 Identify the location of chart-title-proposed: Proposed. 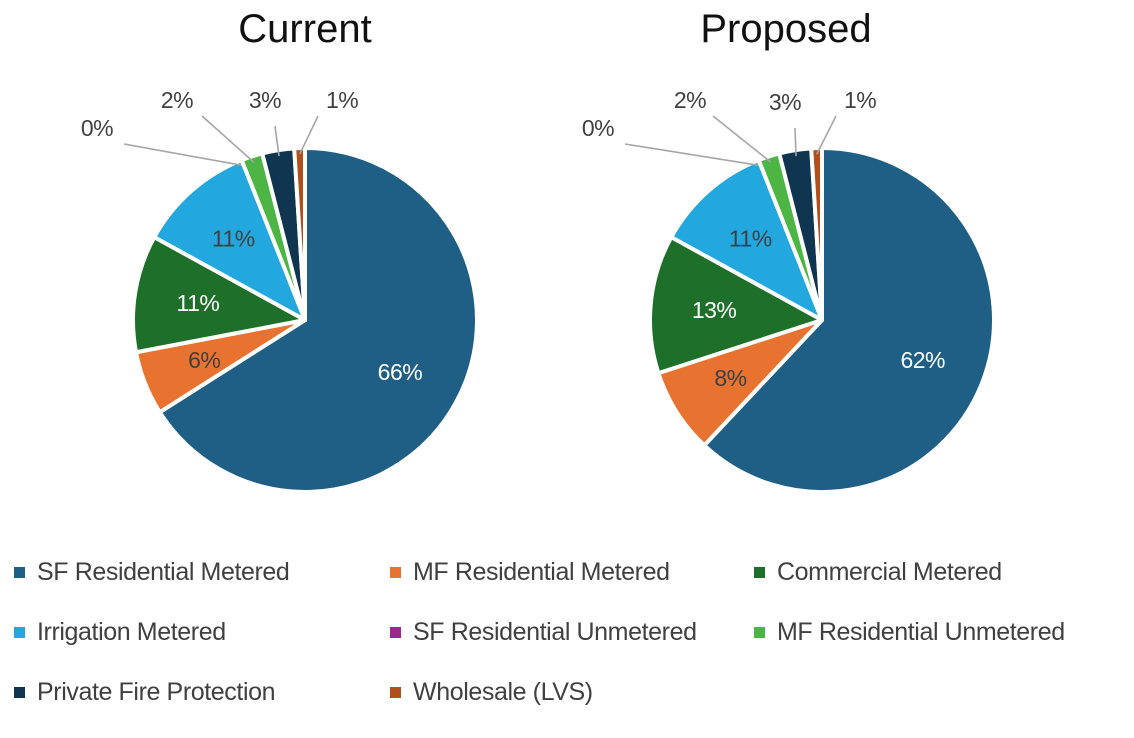
(785, 29).